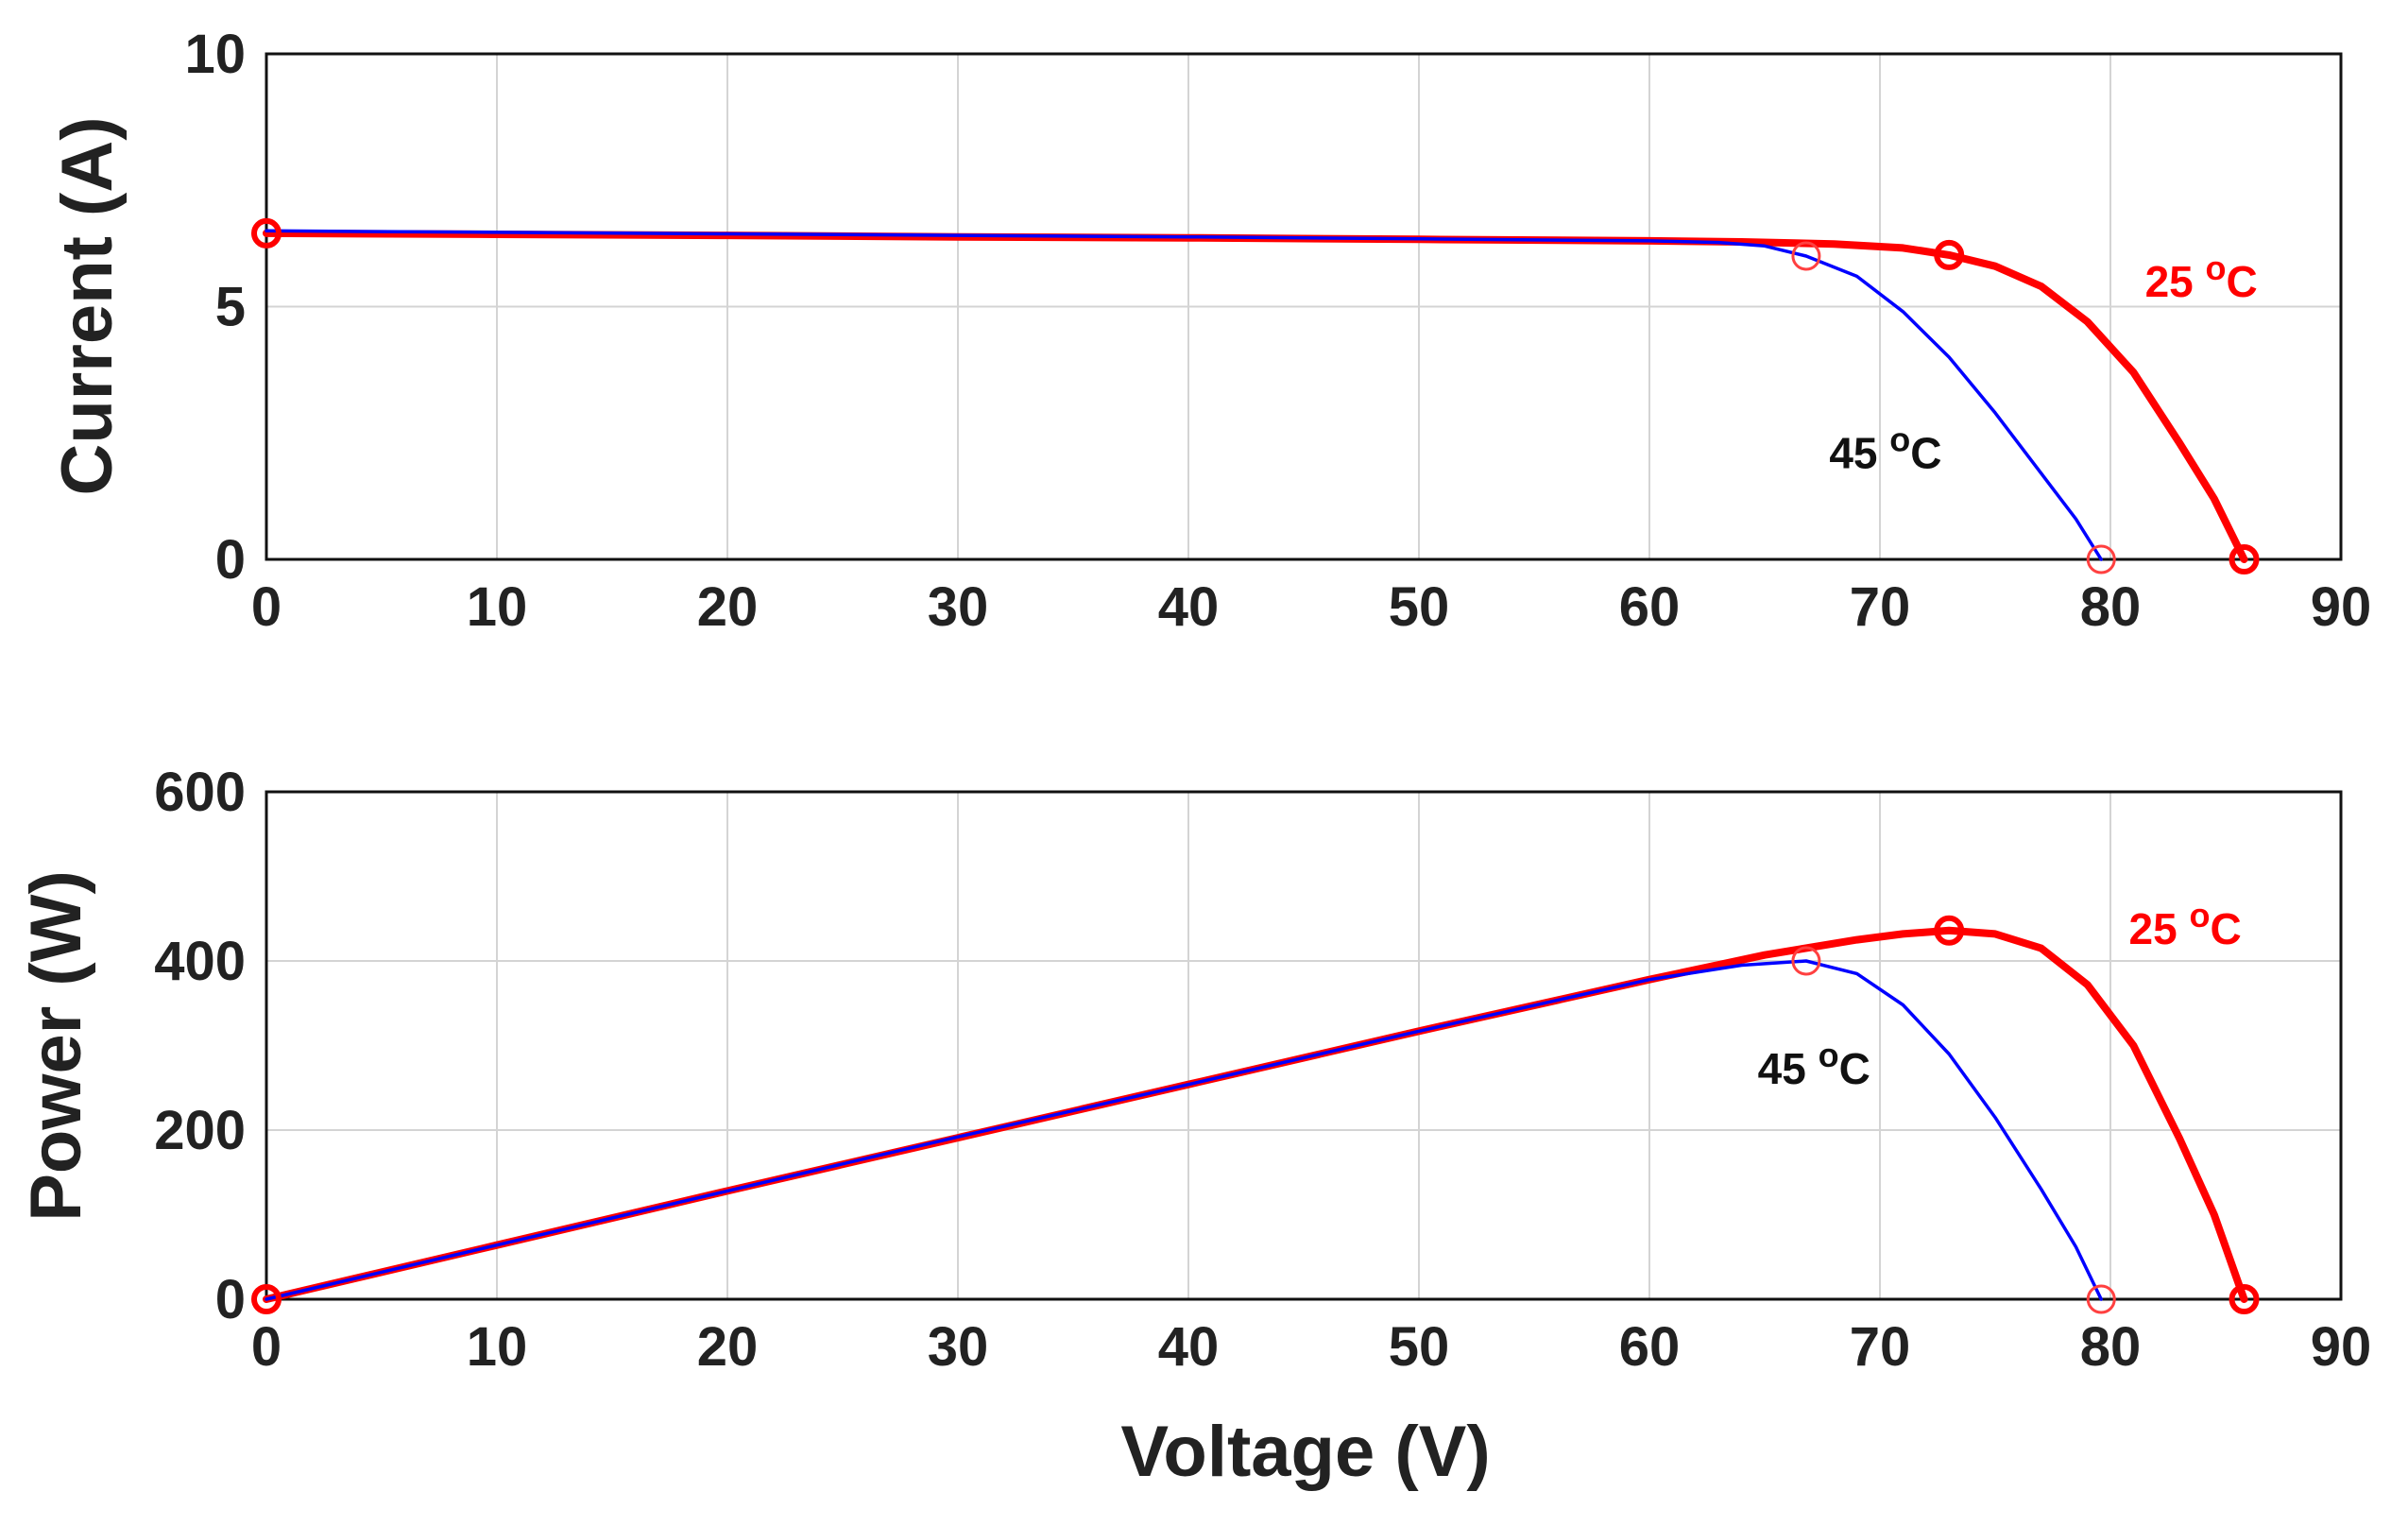 The image size is (2408, 1526). What do you see at coordinates (230, 307) in the screenshot?
I see `y-tick-label: 5` at bounding box center [230, 307].